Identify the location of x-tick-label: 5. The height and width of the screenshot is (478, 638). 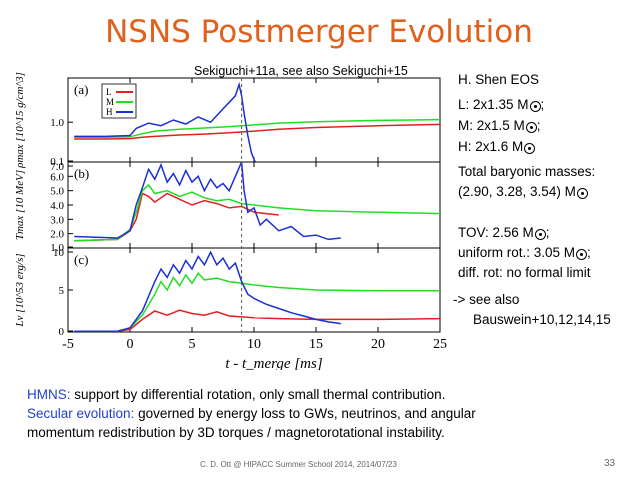
(192, 344).